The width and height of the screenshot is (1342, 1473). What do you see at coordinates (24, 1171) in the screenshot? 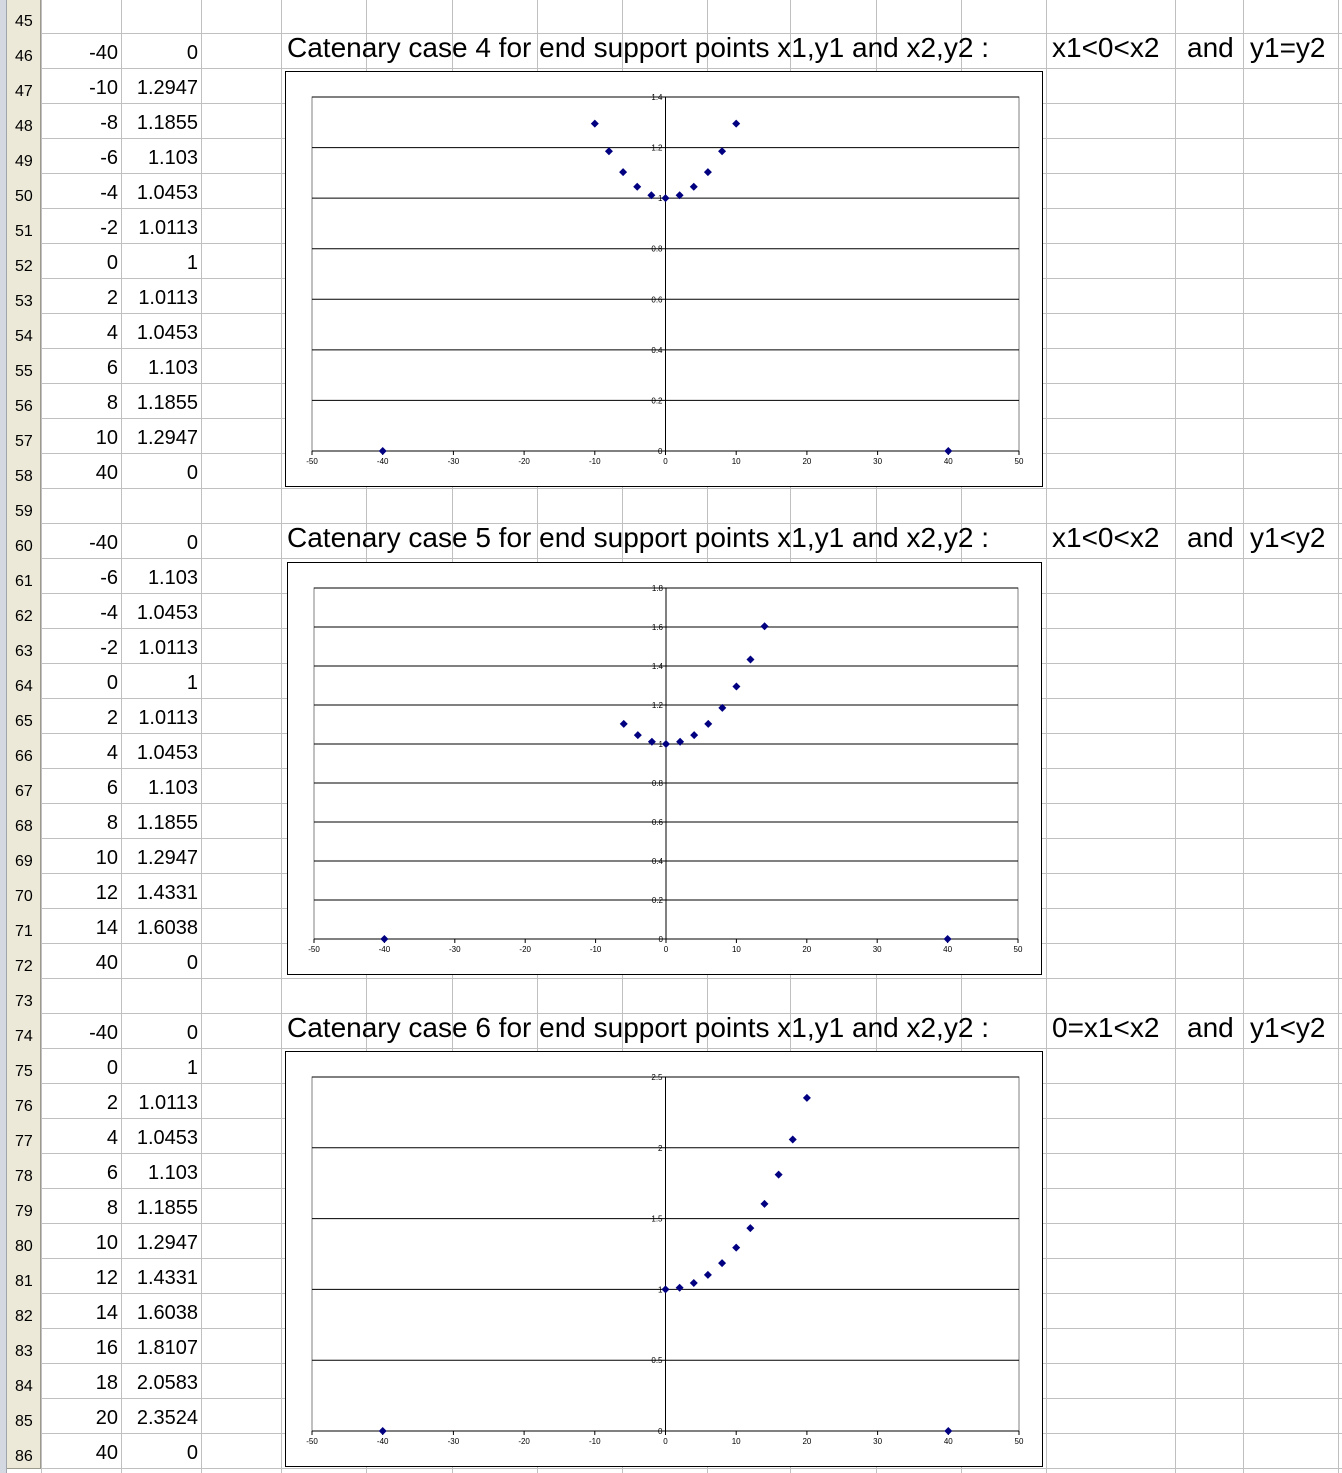
I see `row-header: 78` at bounding box center [24, 1171].